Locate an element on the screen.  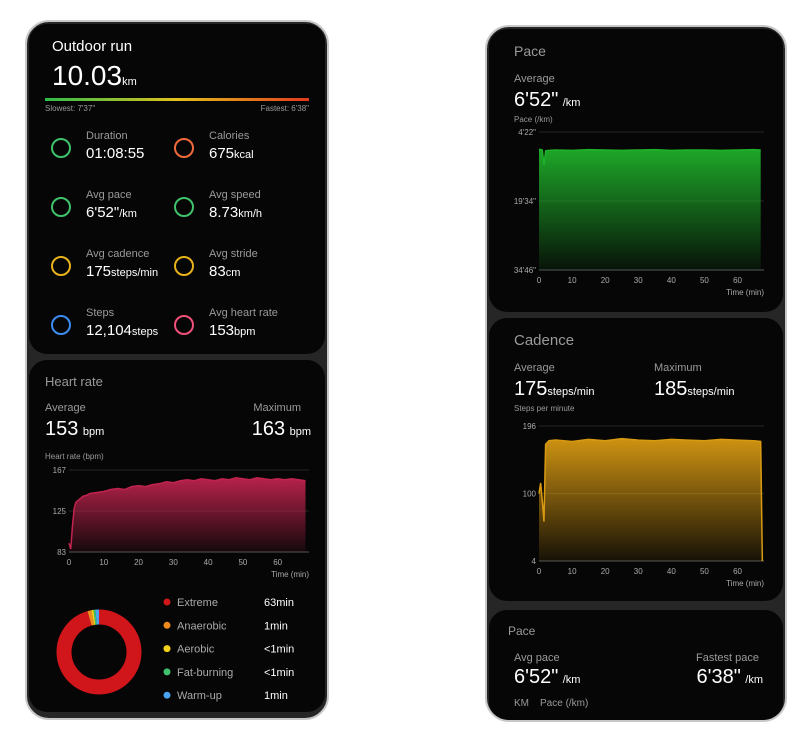
unit: km is located at coordinates (129, 82).